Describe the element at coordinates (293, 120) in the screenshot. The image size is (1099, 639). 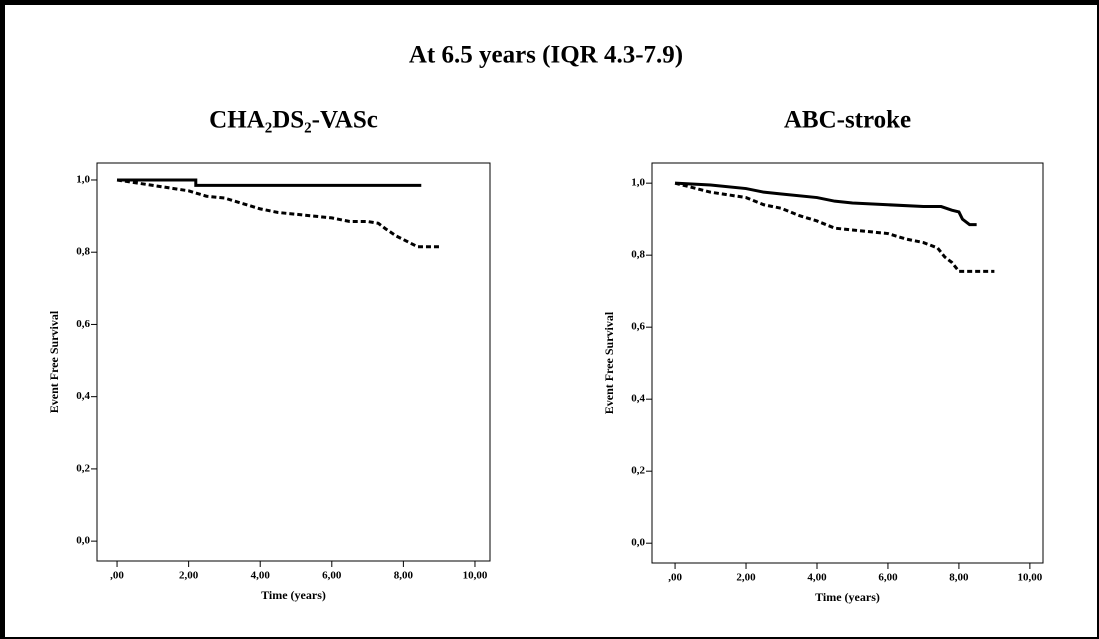
I see `panel-title: CHA₂DS₂-VASc` at that location.